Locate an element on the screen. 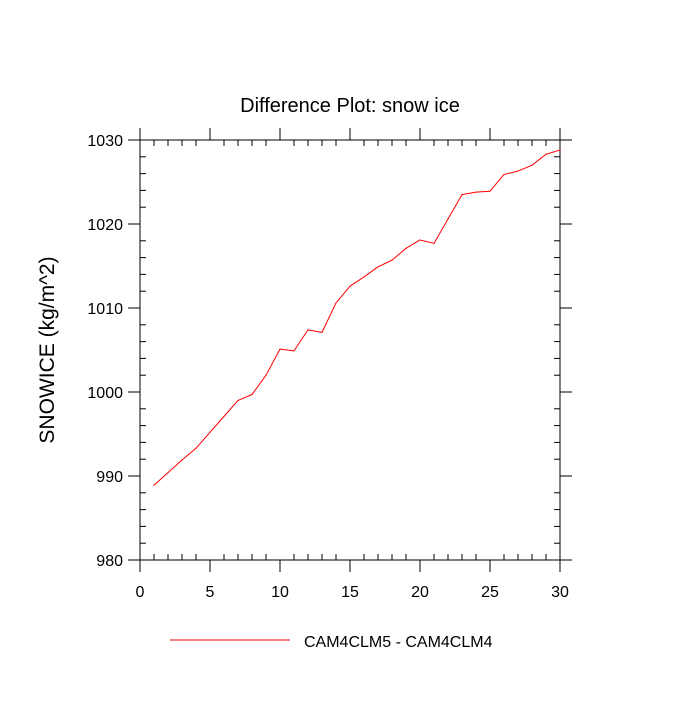 Image resolution: width=700 pixels, height=705 pixels. y-axis-label: SNOWICE (kg/m^2) is located at coordinates (47, 349).